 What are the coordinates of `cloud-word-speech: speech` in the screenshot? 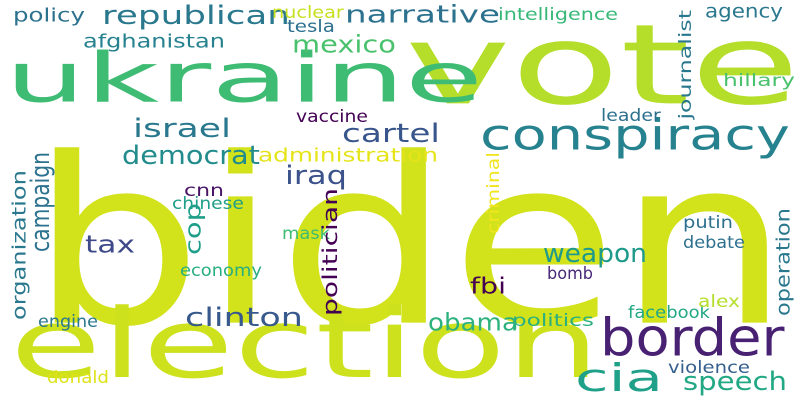 It's located at (735, 381).